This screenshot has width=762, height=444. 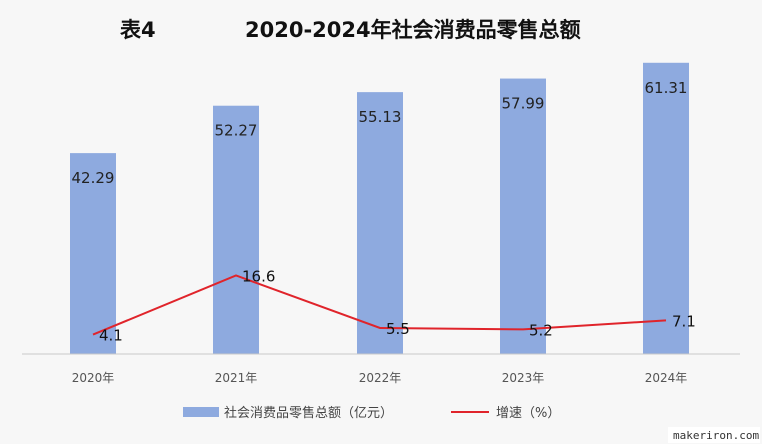 I want to click on watermark: makeriron.com, so click(x=716, y=435).